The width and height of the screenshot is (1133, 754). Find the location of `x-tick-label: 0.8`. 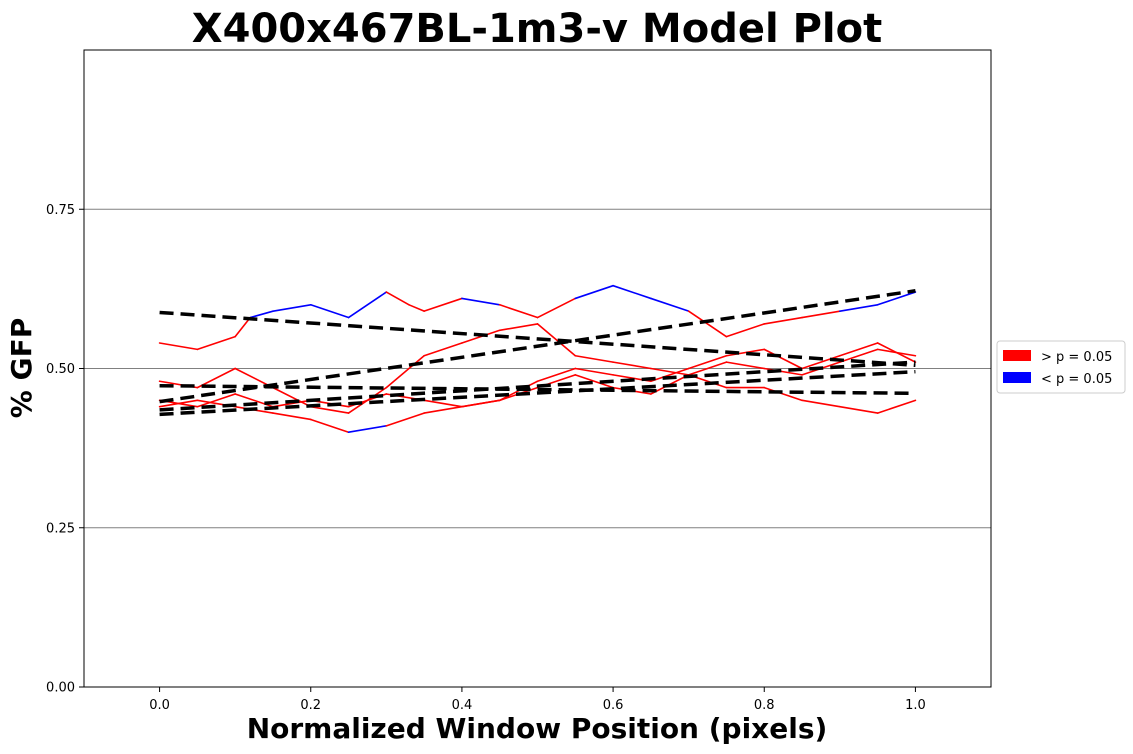

x-tick-label: 0.8 is located at coordinates (764, 705).